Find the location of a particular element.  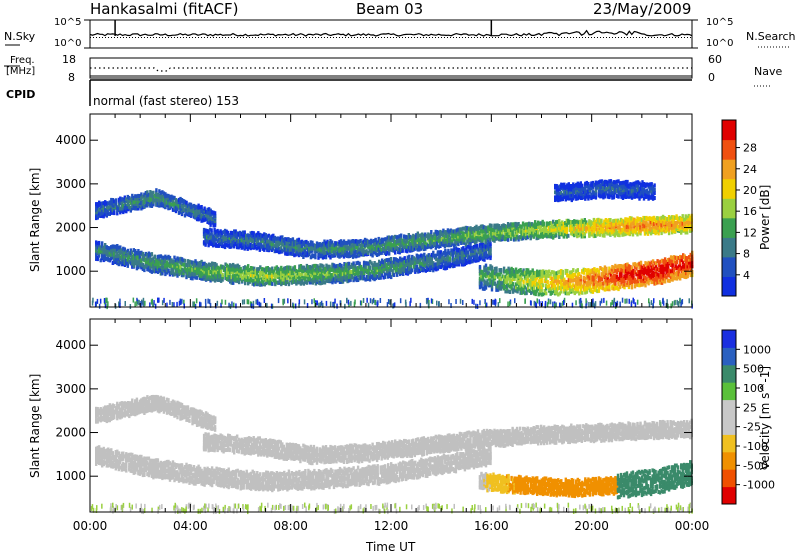

beam-title: Beam 03 is located at coordinates (390, 9).